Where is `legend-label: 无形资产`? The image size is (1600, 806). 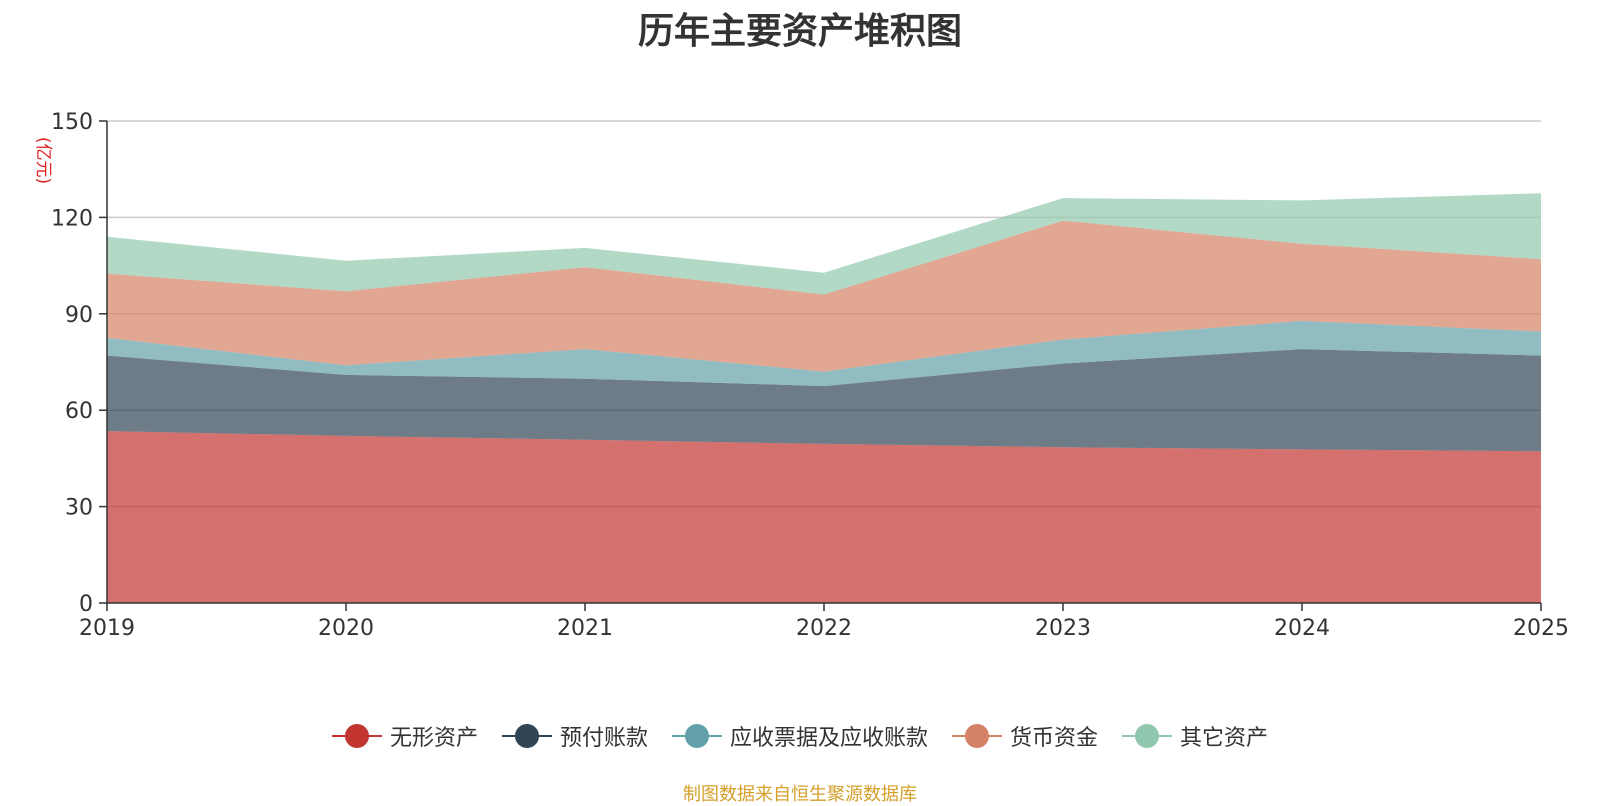
legend-label: 无形资产 is located at coordinates (433, 738).